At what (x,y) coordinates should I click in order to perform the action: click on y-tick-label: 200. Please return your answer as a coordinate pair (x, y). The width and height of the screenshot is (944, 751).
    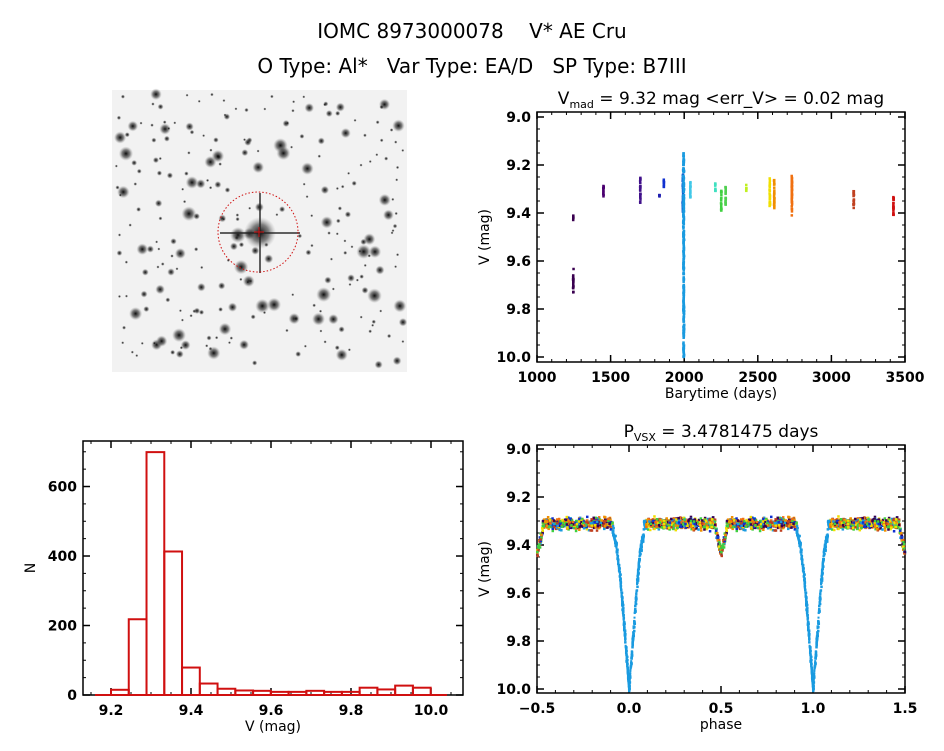
    Looking at the image, I should click on (62, 627).